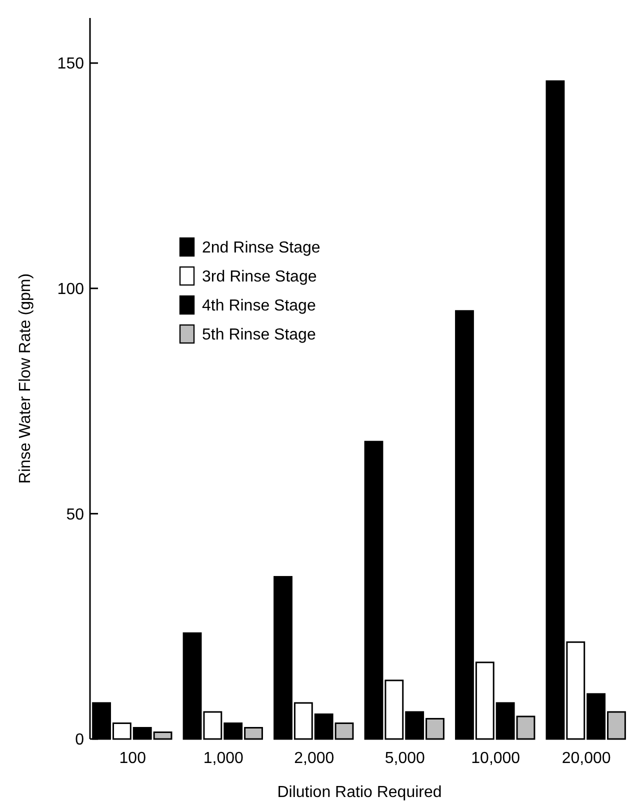 This screenshot has height=811, width=641. I want to click on y-tick-label: 50, so click(75, 515).